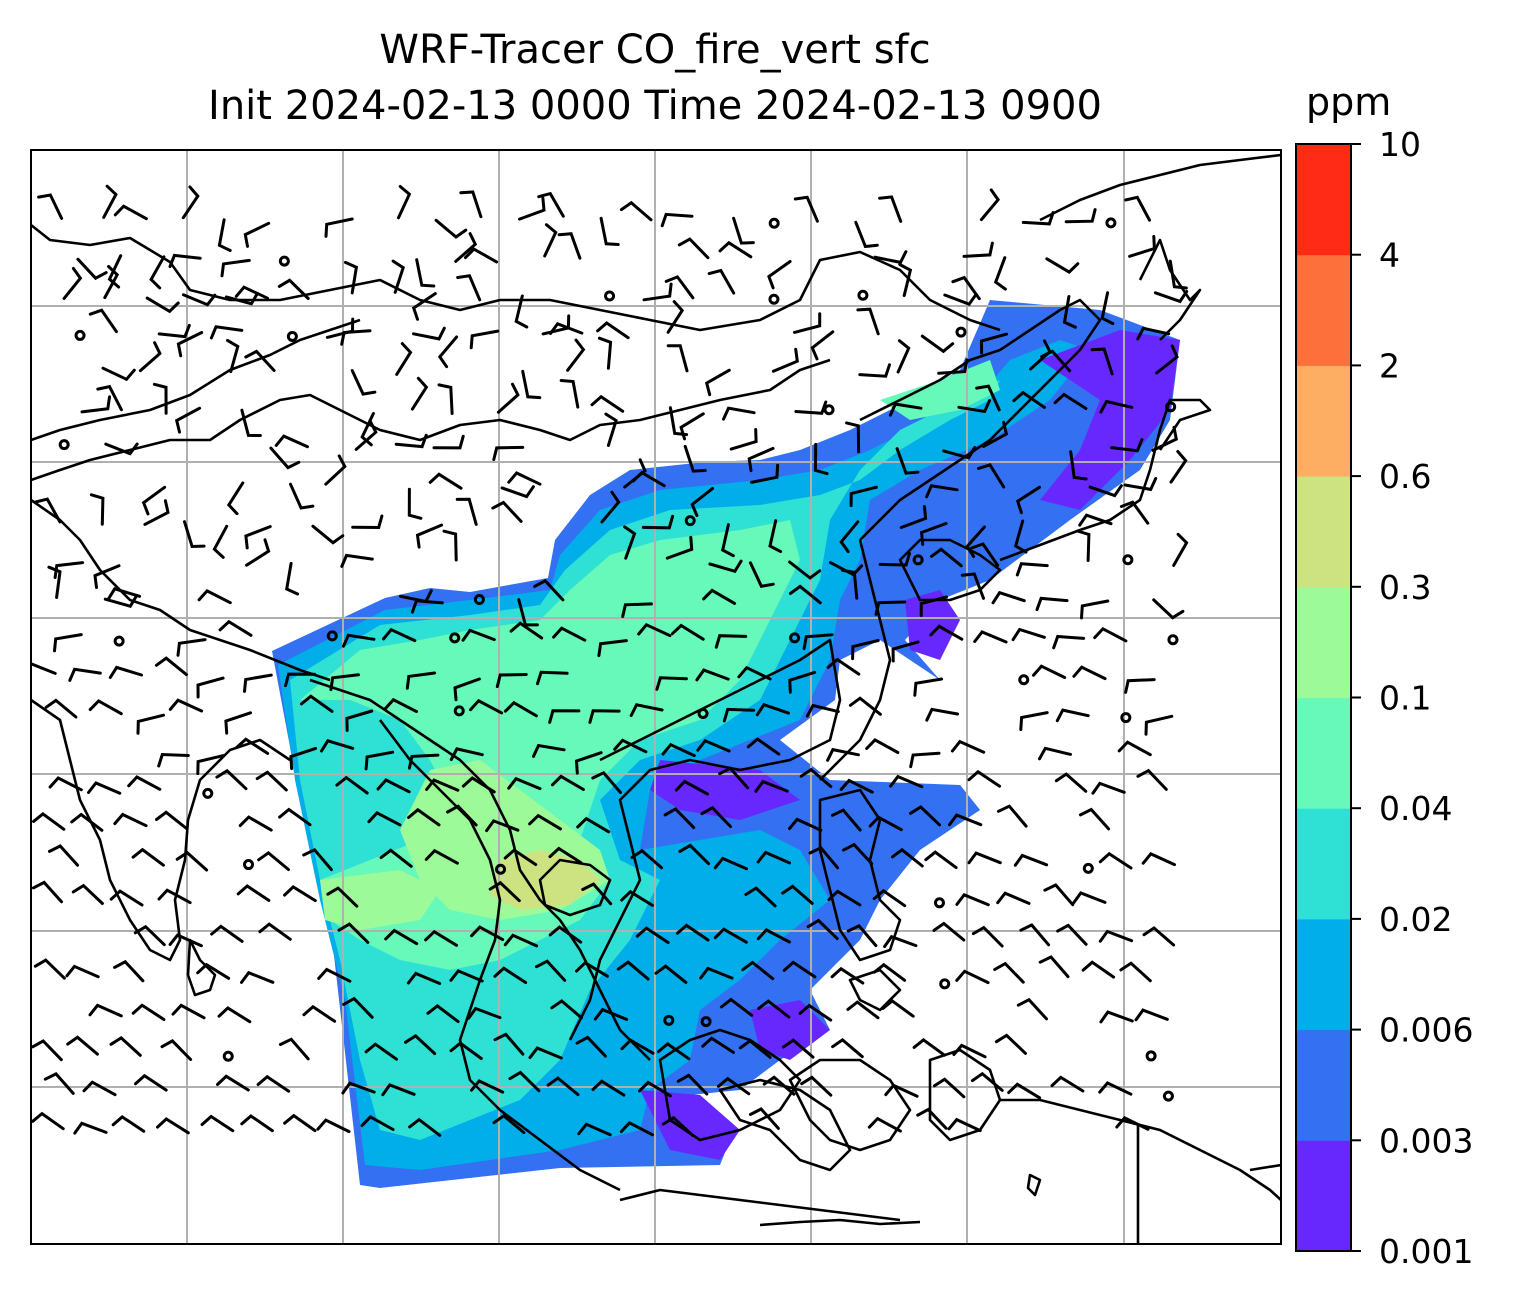  Describe the element at coordinates (1323, 200) in the screenshot. I see `colorbar-segment` at that location.